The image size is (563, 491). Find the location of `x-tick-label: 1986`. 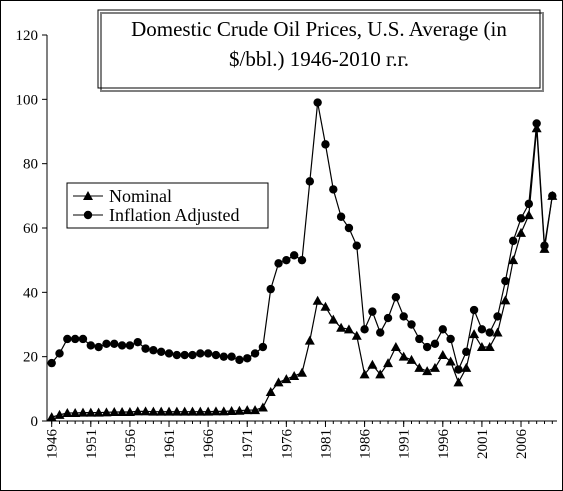

x-tick-label: 1986 is located at coordinates (366, 444).